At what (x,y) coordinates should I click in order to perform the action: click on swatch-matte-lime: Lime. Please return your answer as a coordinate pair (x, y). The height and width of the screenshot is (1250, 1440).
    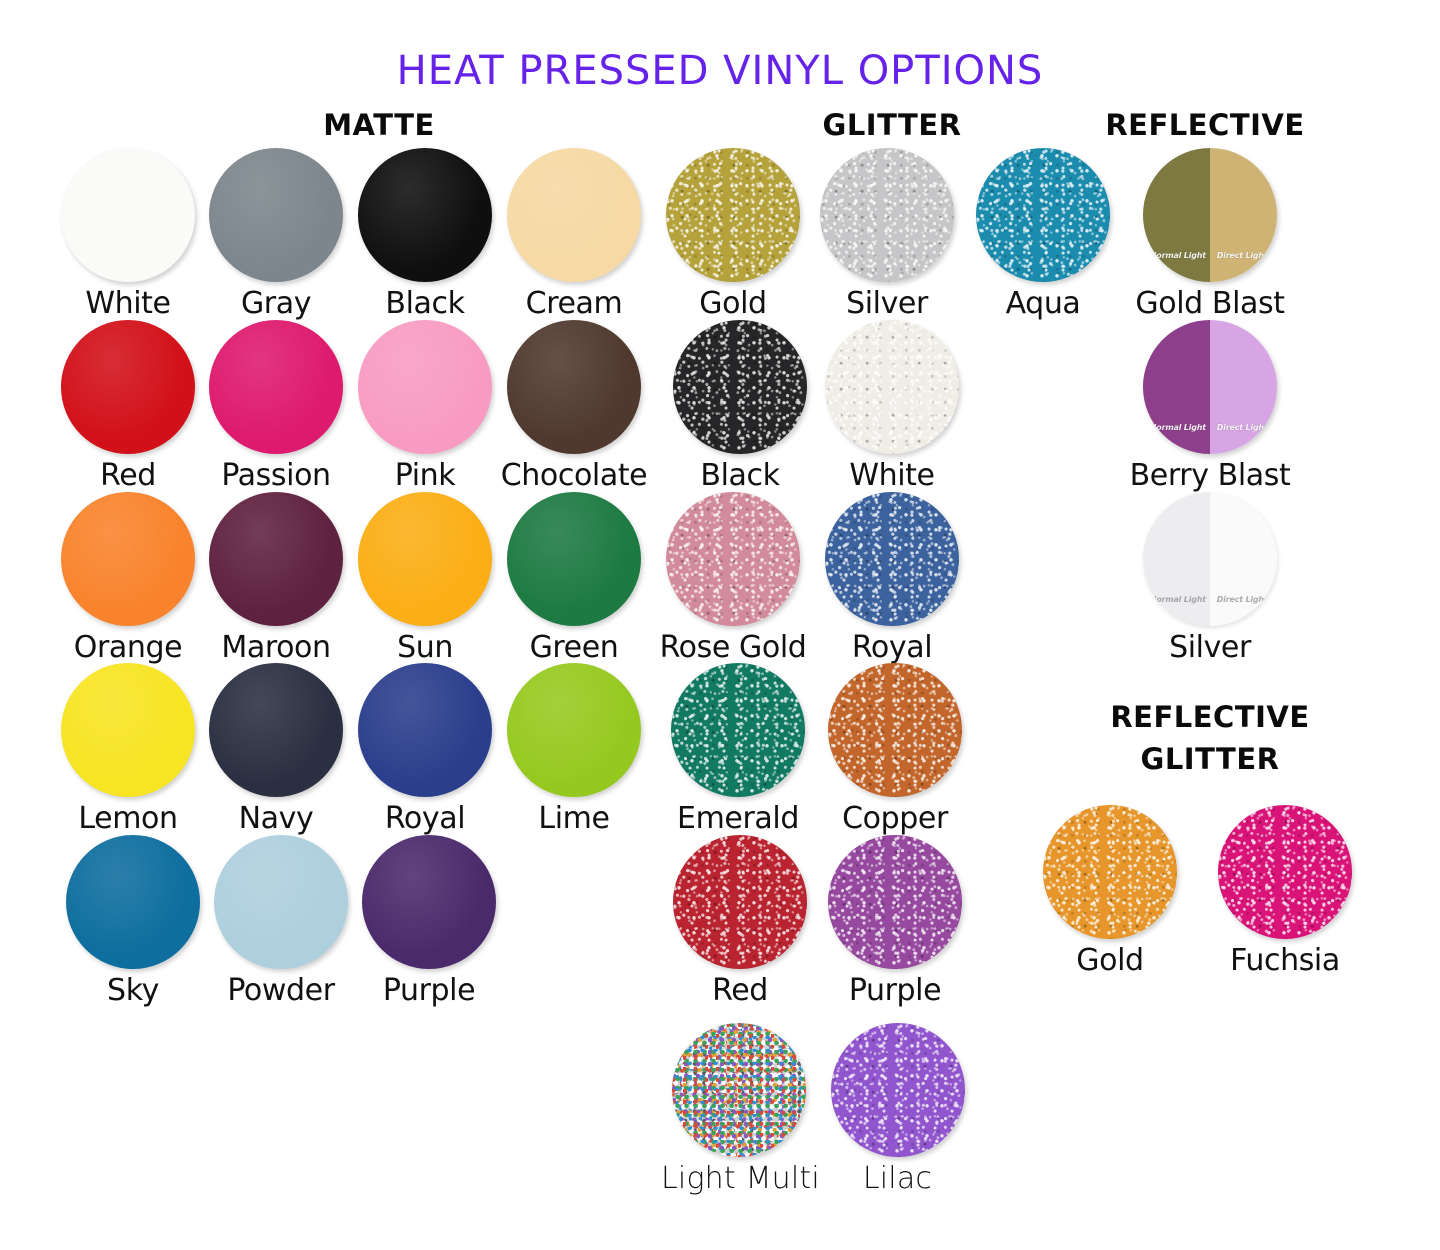
    Looking at the image, I should click on (574, 749).